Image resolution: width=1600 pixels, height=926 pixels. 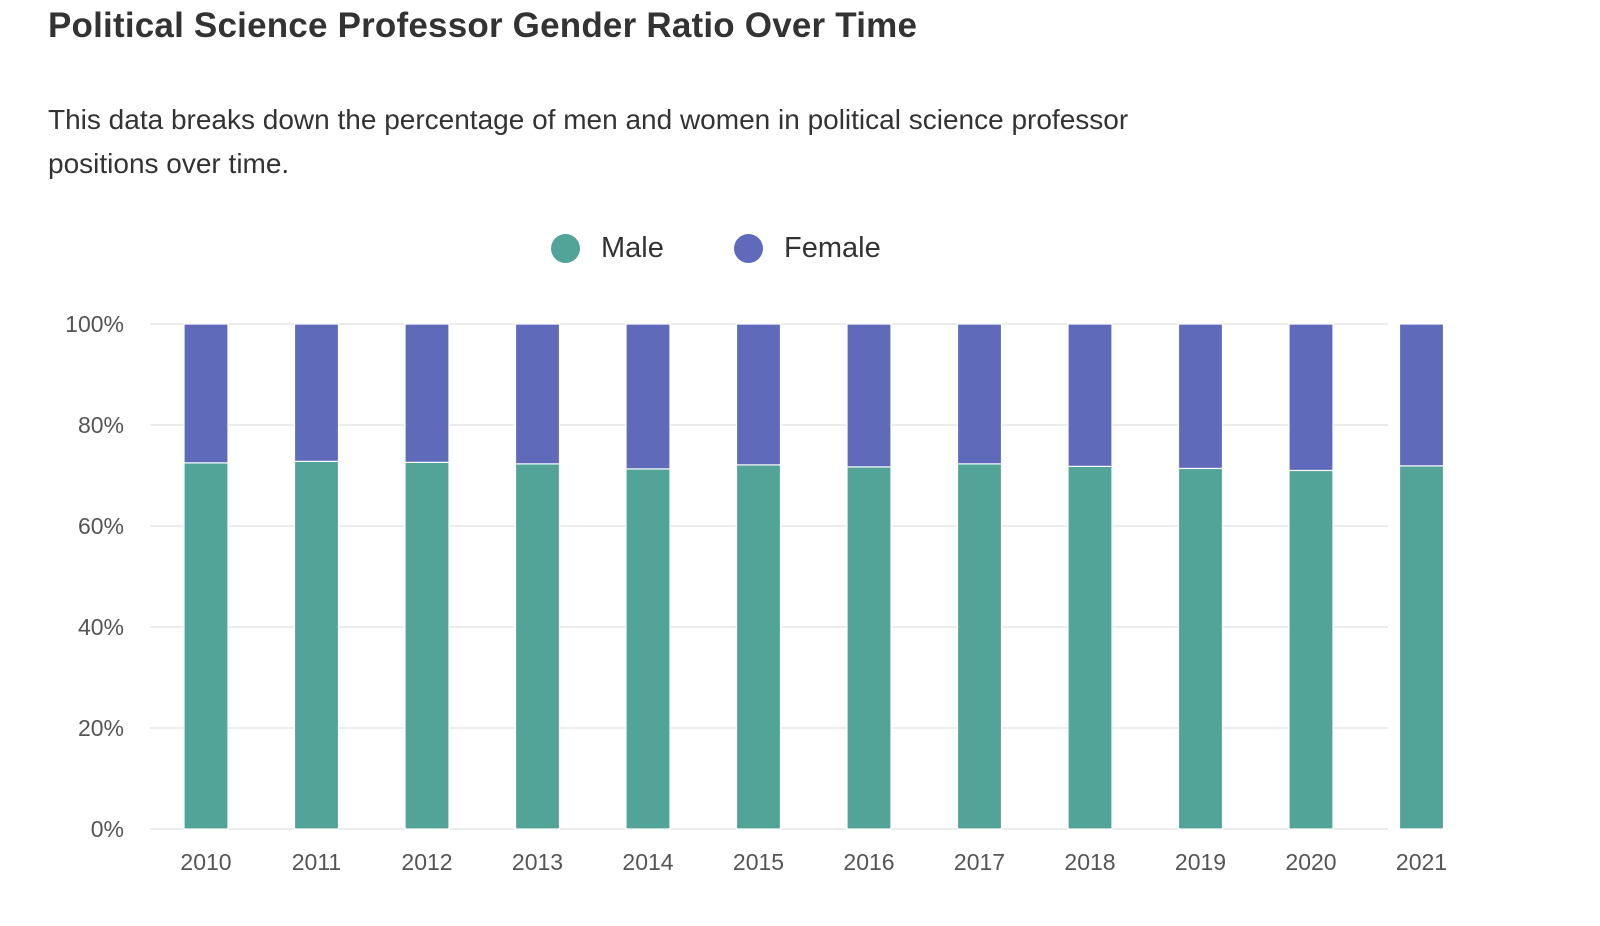 What do you see at coordinates (869, 395) in the screenshot?
I see `bar-female-2016` at bounding box center [869, 395].